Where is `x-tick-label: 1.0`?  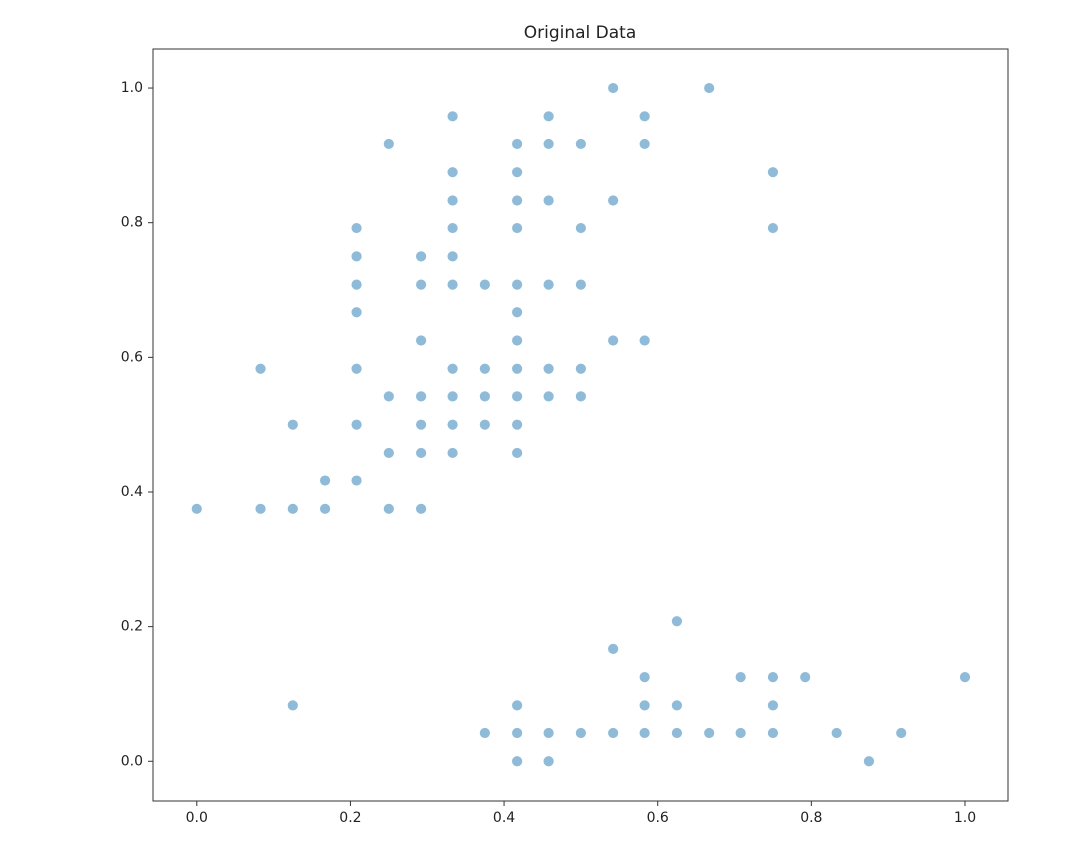
x-tick-label: 1.0 is located at coordinates (965, 818).